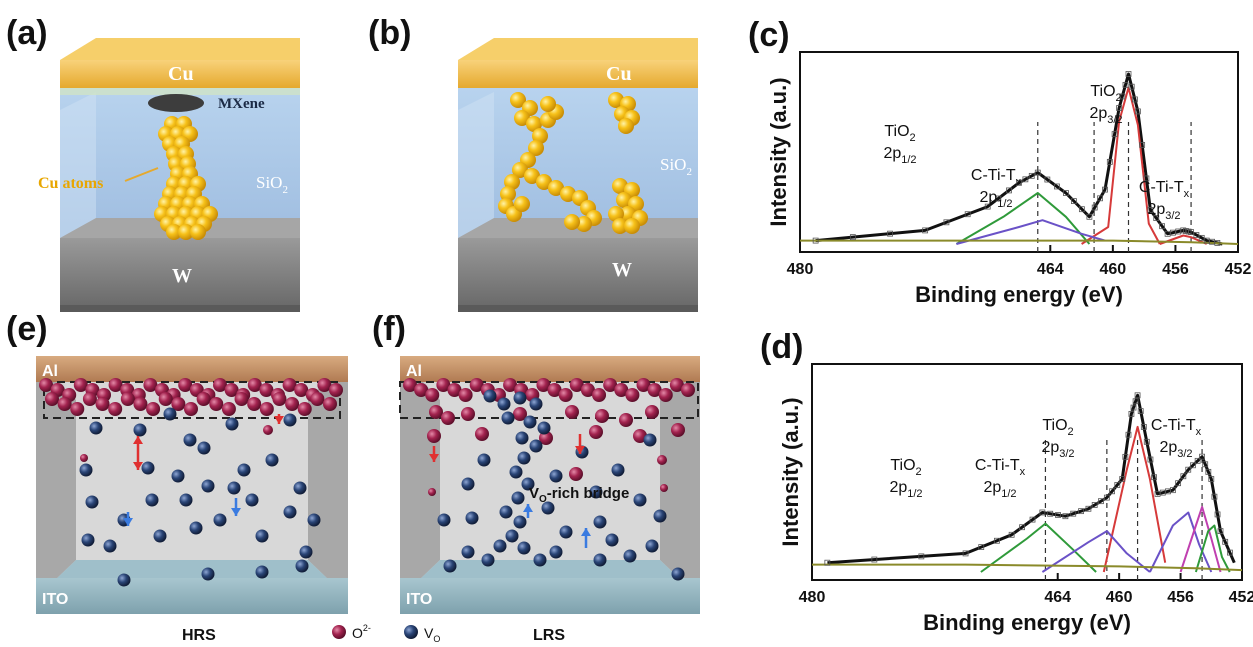  I want to click on ito-electrode, so click(550, 596).